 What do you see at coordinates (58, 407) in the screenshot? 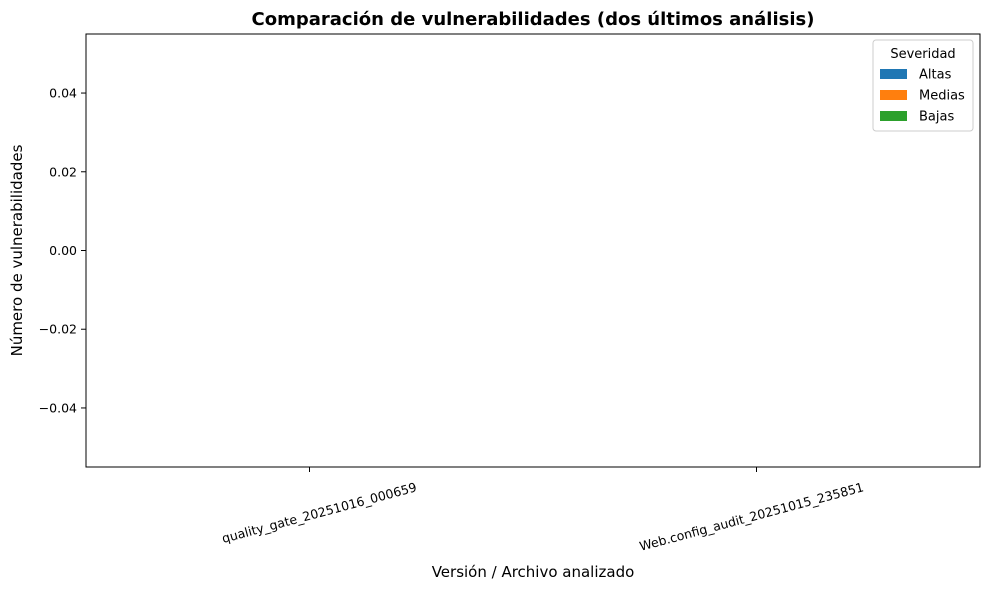
I see `y-tick-label: −0.04` at bounding box center [58, 407].